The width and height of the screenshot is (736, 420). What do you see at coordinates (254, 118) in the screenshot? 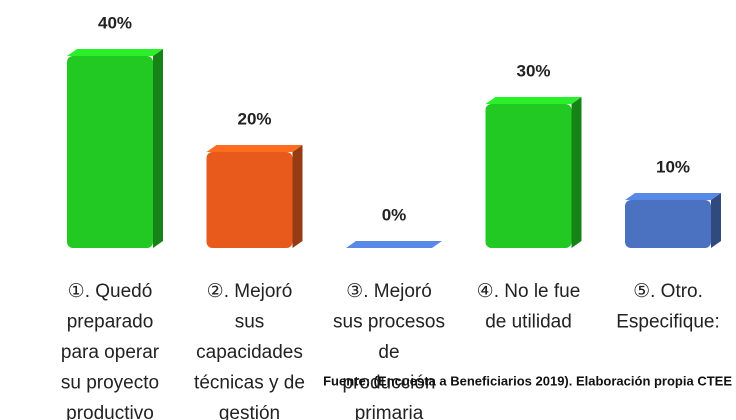
I see `value-label: 20%` at bounding box center [254, 118].